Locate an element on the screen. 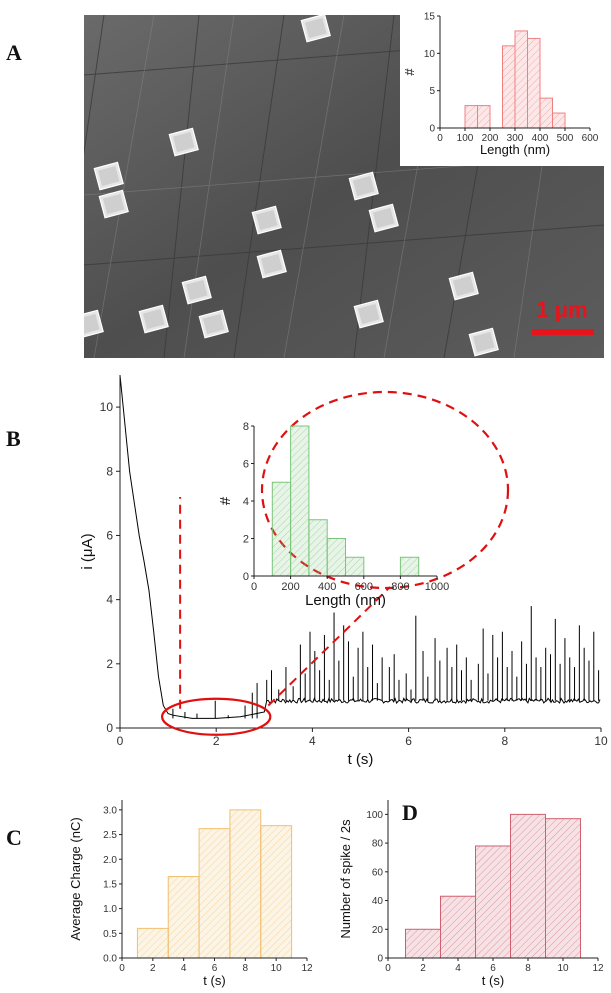  y-tick-label: 8 is located at coordinates (109, 471).